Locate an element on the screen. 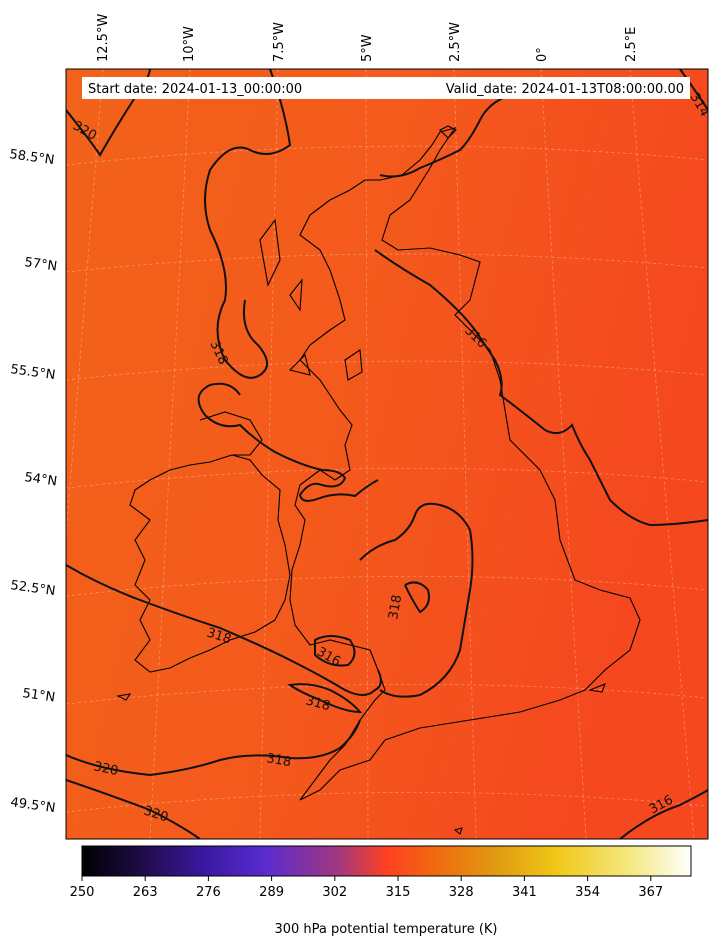 The image size is (716, 949). lat-label: 52.5°N is located at coordinates (32, 588).